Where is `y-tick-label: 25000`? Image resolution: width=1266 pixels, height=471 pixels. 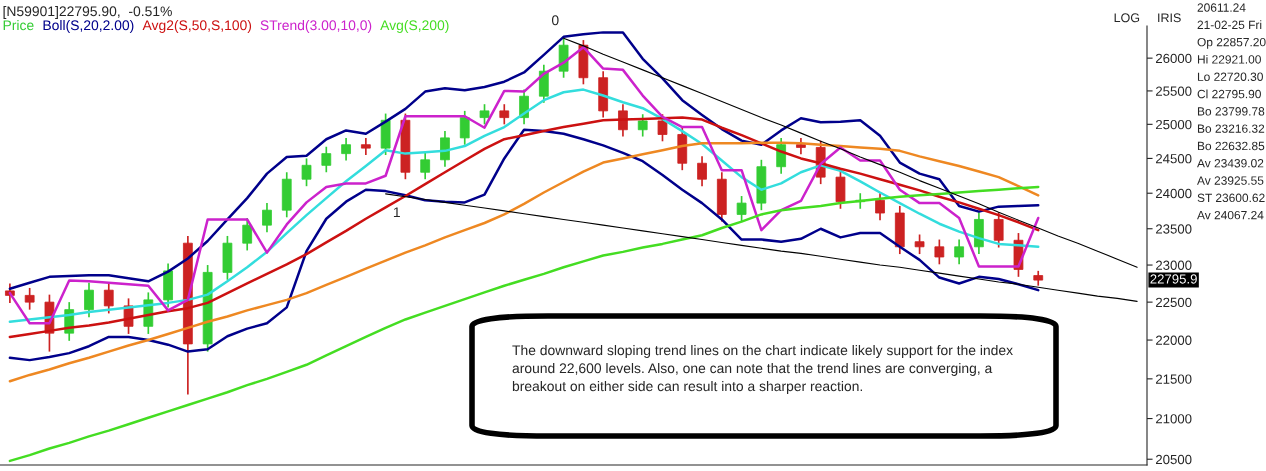 y-tick-label: 25000 is located at coordinates (1174, 124).